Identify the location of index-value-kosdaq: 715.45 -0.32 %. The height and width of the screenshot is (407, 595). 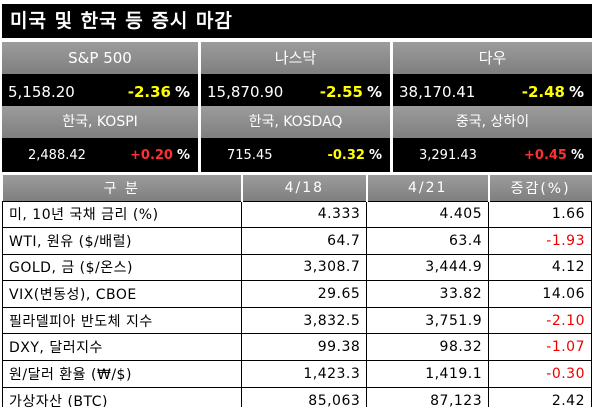
(295, 155).